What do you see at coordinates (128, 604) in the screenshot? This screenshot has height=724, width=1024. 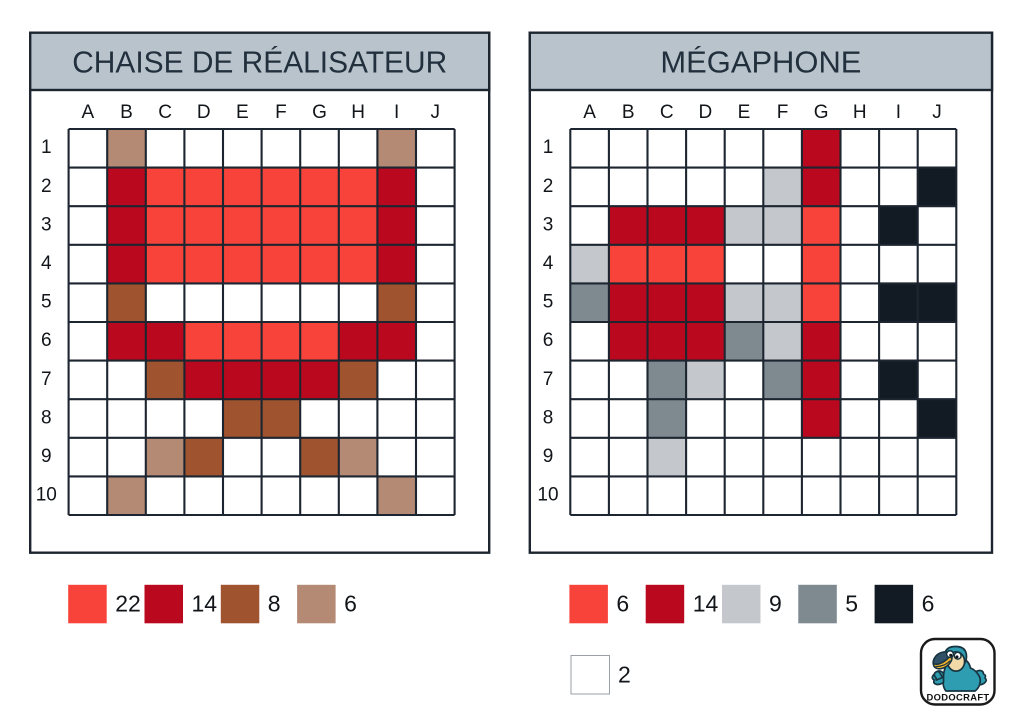 I see `svg-text: 22` at bounding box center [128, 604].